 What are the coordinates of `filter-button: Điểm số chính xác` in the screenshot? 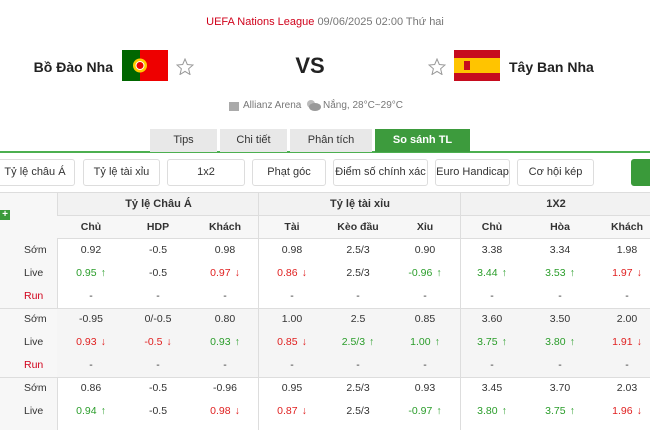 It's located at (380, 172).